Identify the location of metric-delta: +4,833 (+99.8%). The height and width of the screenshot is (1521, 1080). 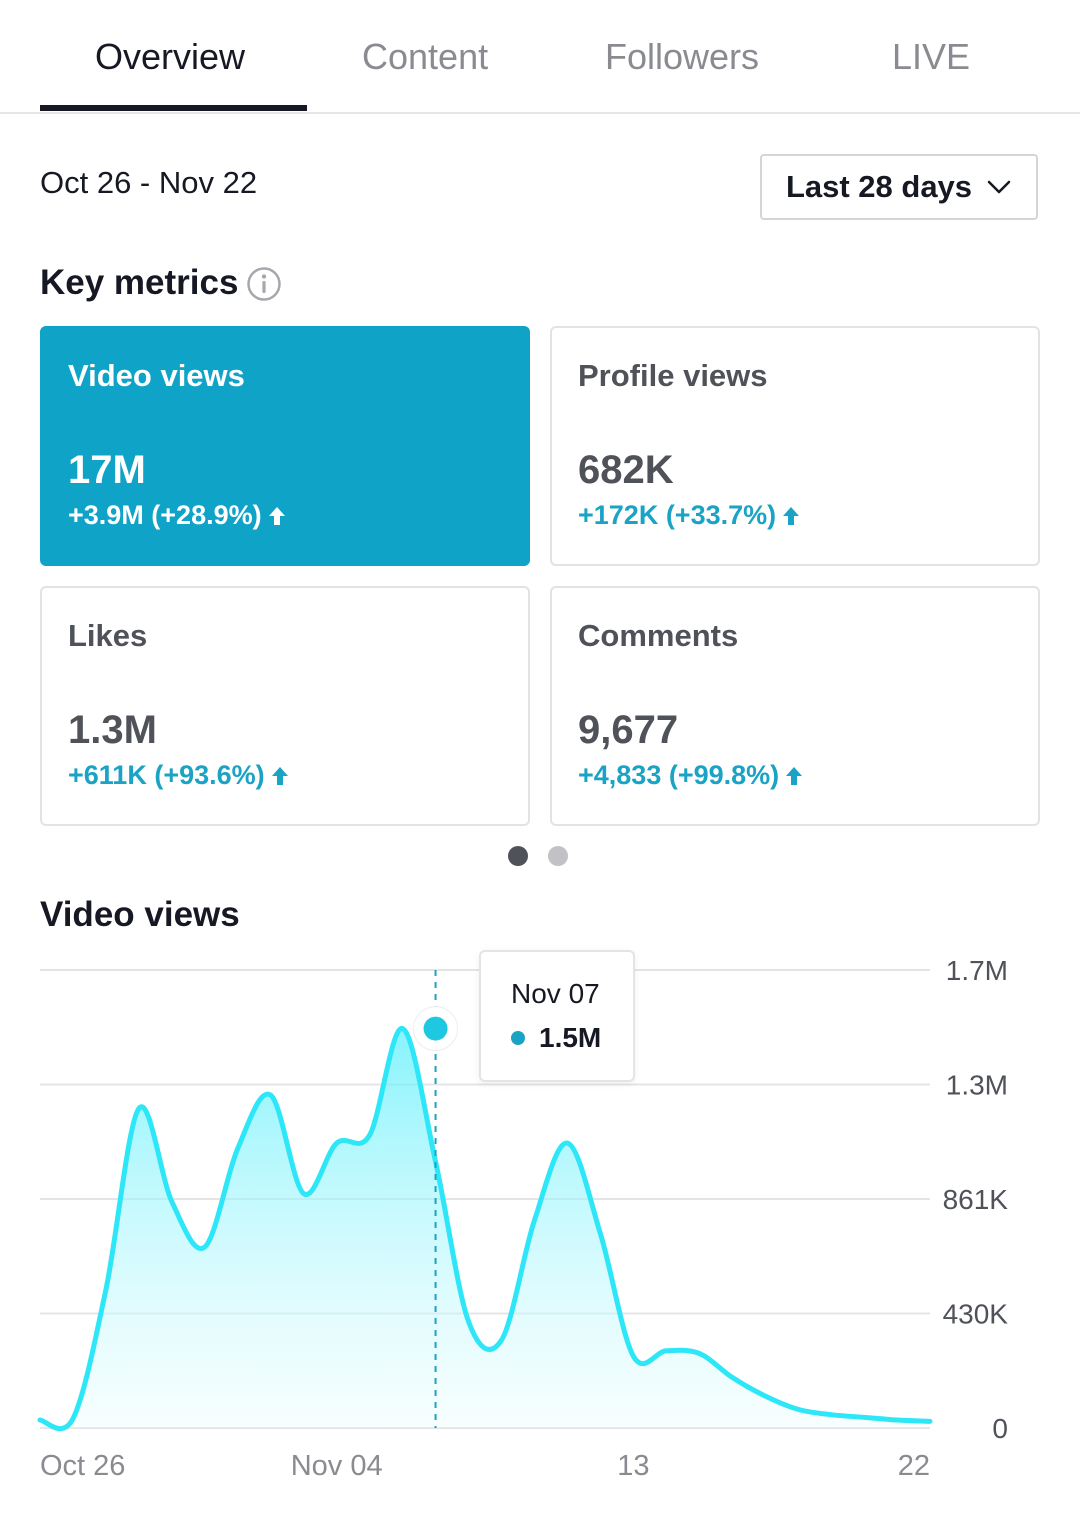
(690, 775).